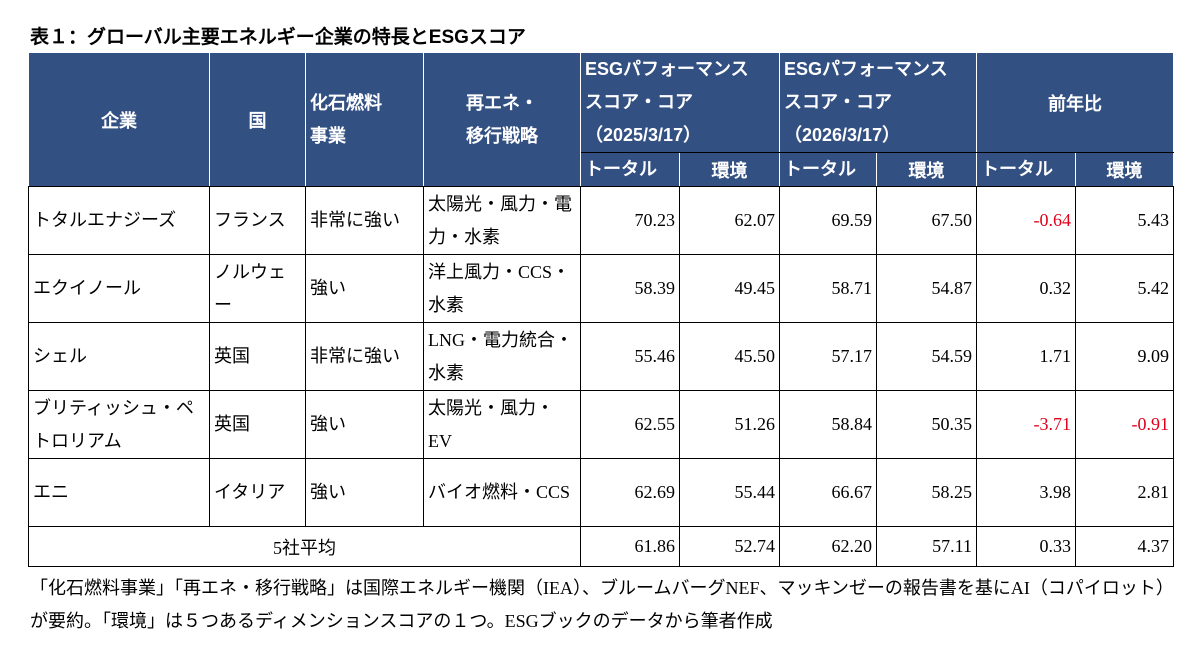 This screenshot has height=653, width=1201. What do you see at coordinates (119, 424) in the screenshot?
I see `company-cell: ブリティッシュ・ペトロリアム` at bounding box center [119, 424].